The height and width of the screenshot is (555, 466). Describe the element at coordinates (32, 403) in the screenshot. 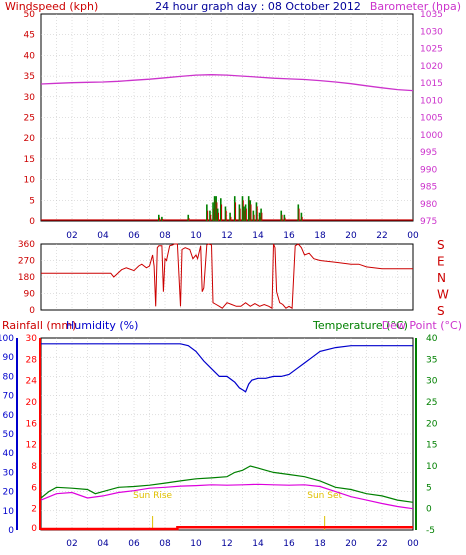

I see `rainfall-tick-label: 20` at that location.